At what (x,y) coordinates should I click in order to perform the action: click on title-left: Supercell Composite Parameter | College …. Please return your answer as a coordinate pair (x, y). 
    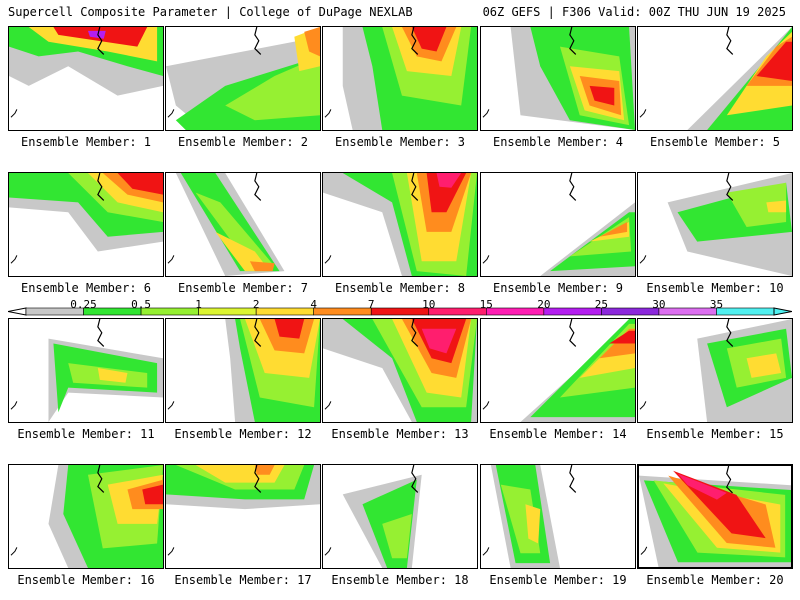
    Looking at the image, I should click on (210, 12).